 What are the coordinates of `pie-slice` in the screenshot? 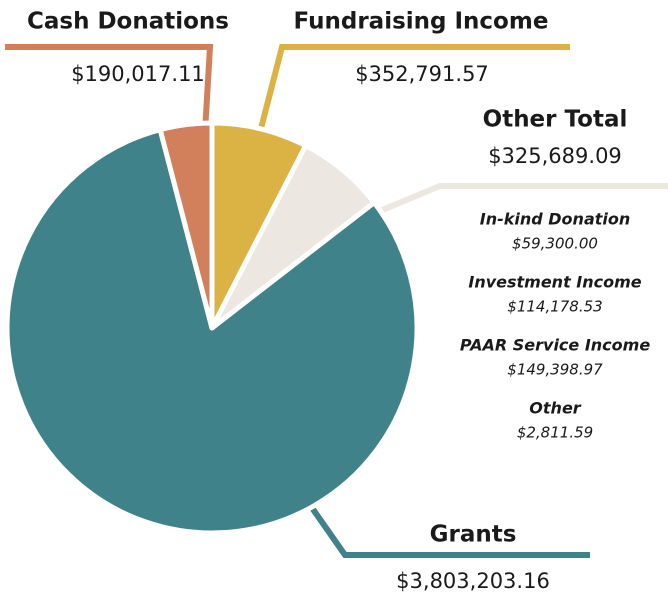 It's located at (186, 225).